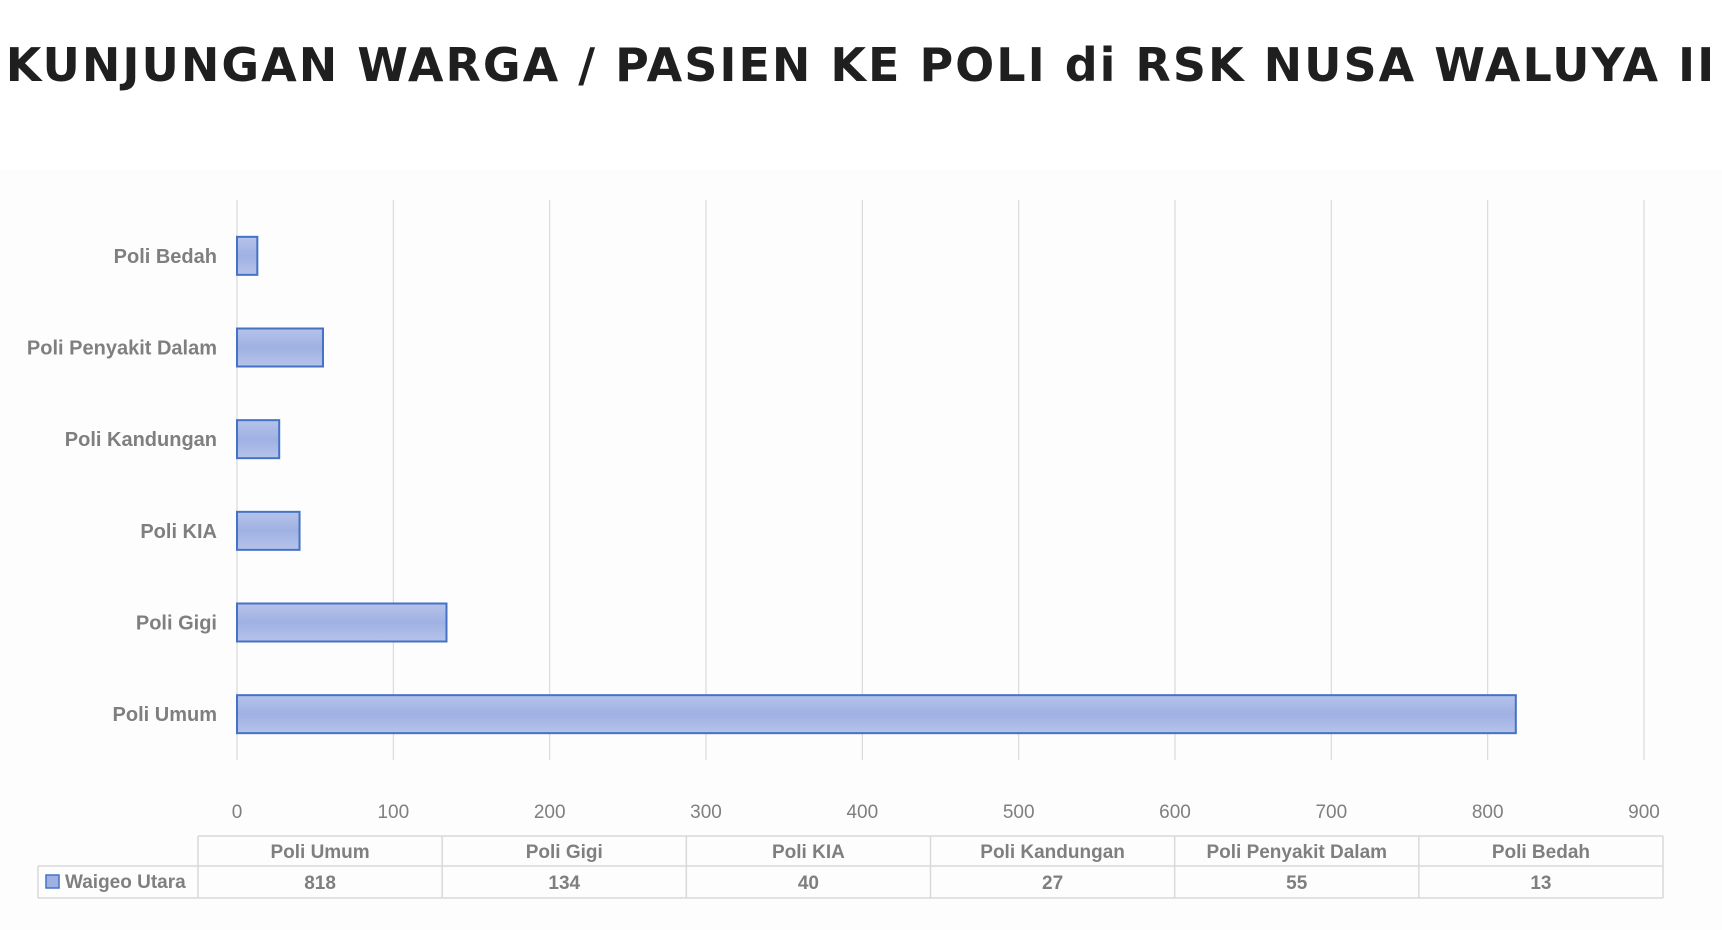 The width and height of the screenshot is (1722, 930). I want to click on table-header-cell: Poli Gigi, so click(564, 852).